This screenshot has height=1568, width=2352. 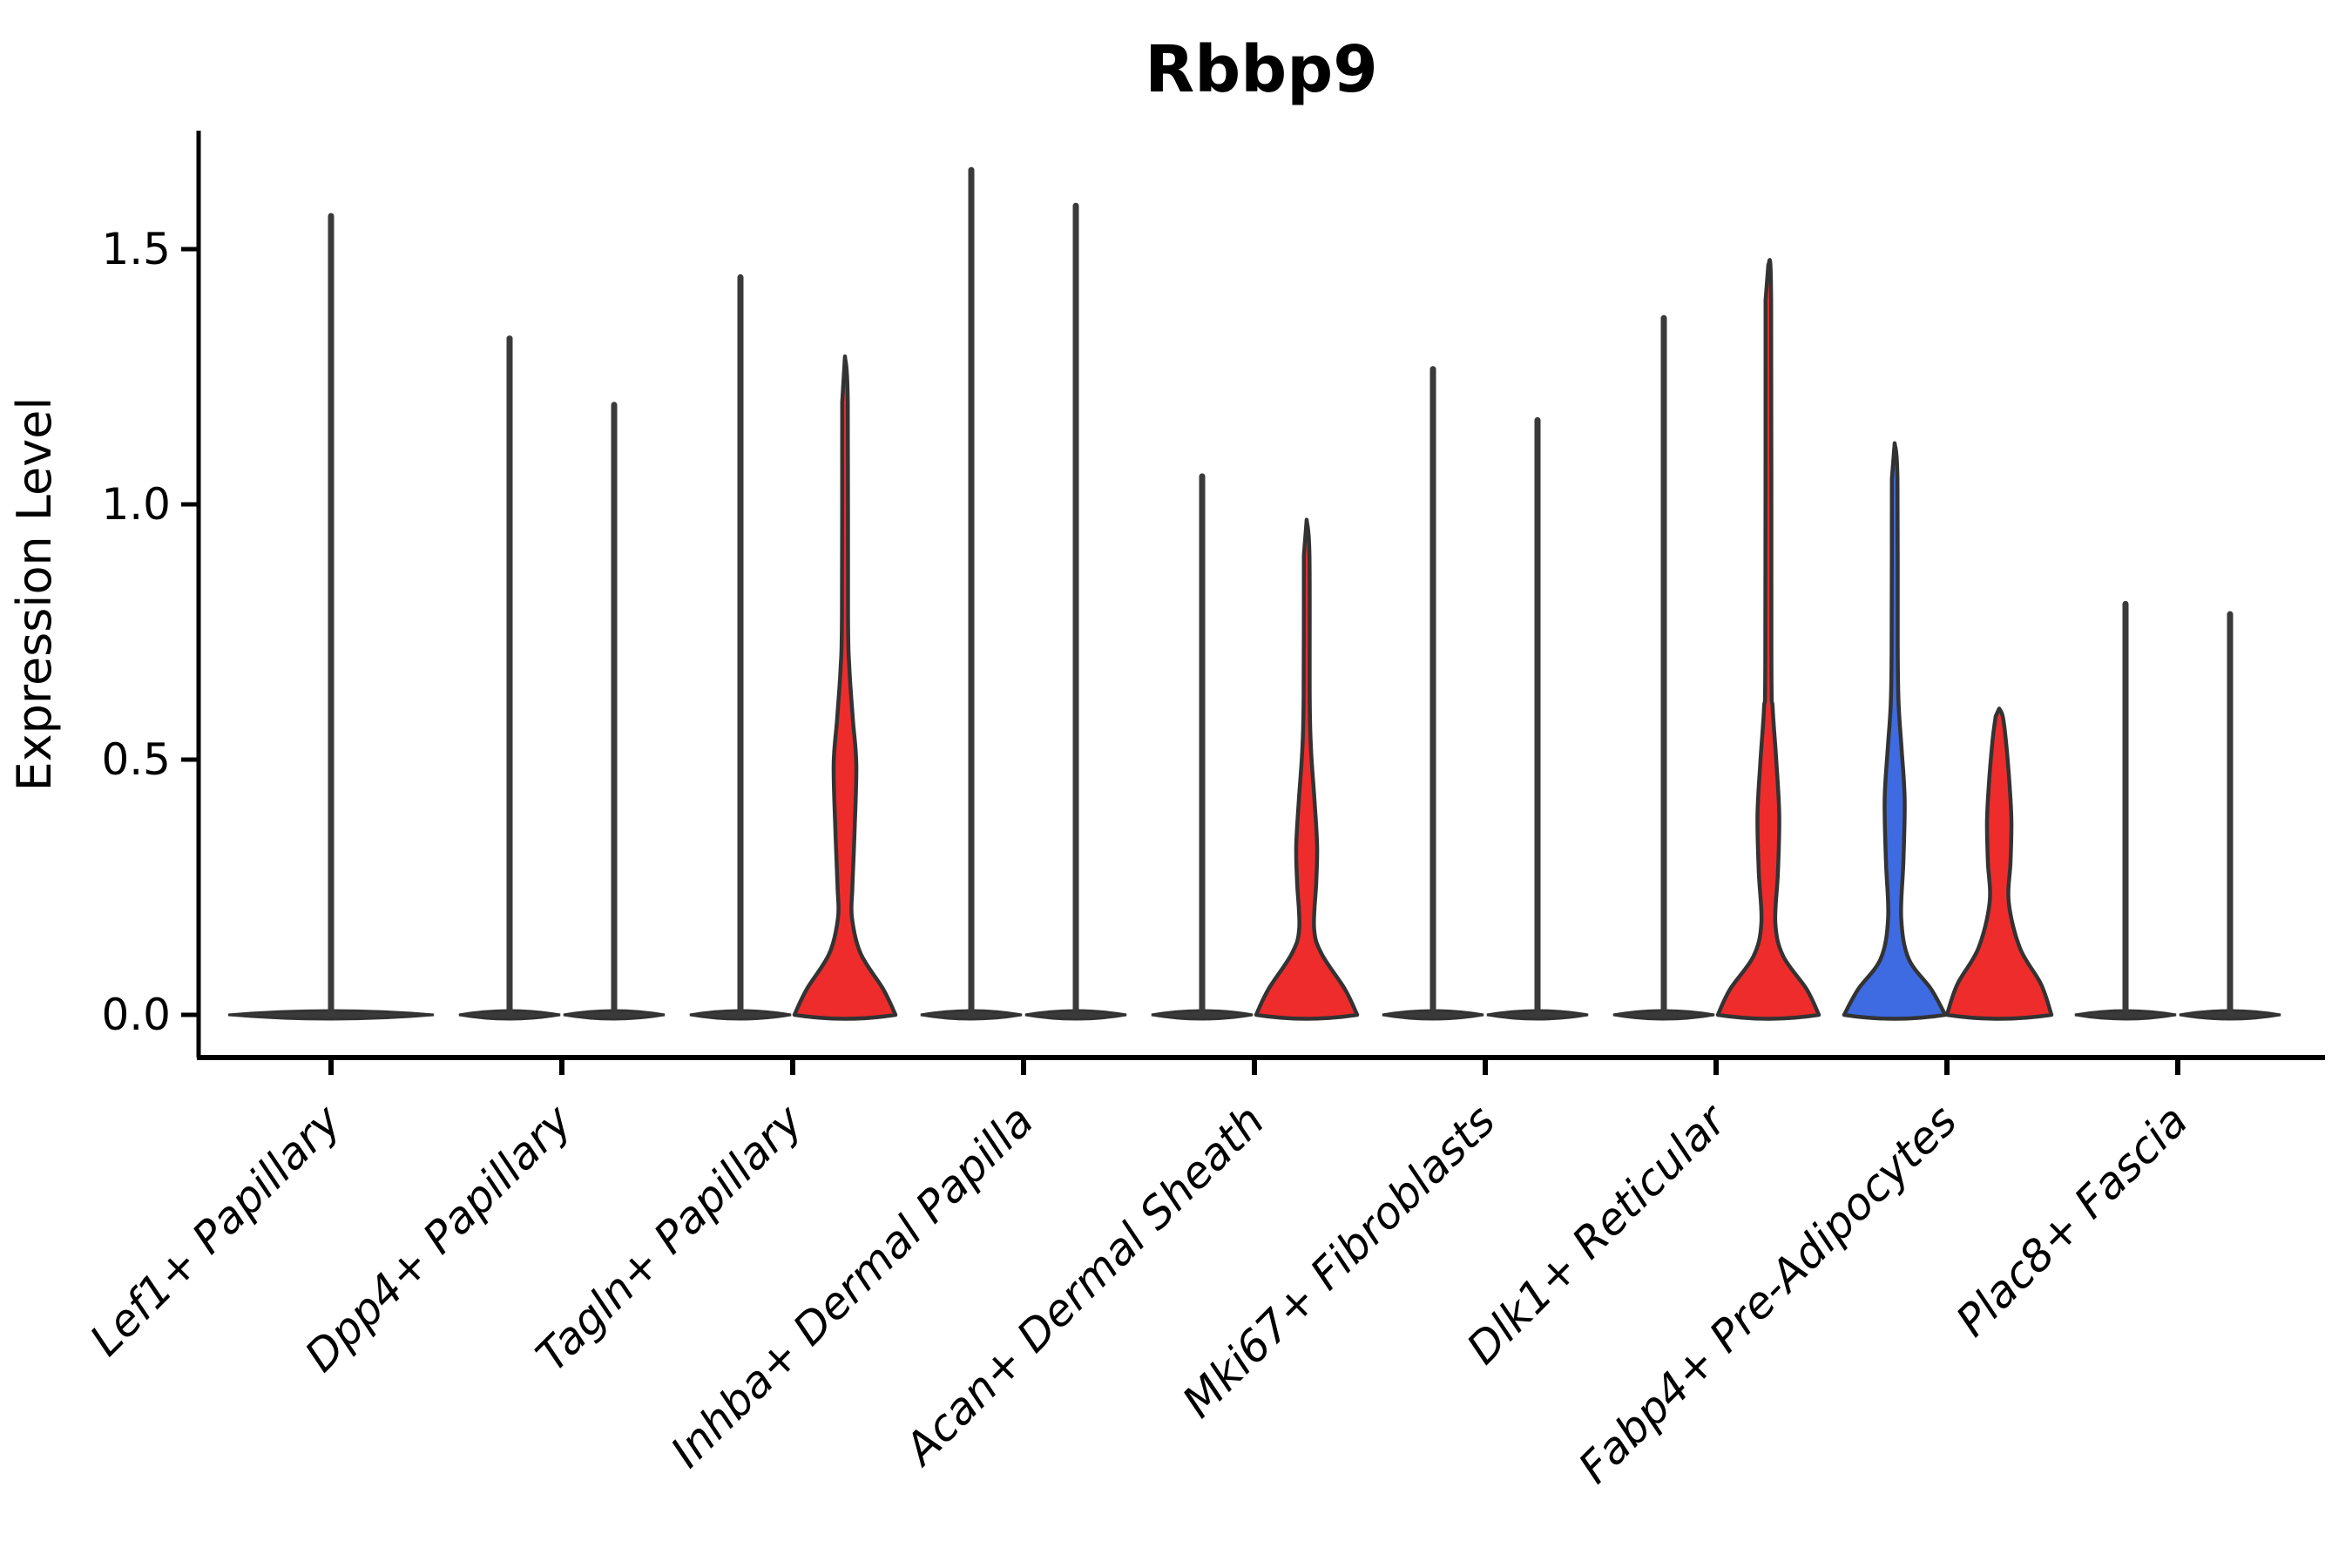 What do you see at coordinates (136, 1015) in the screenshot?
I see `y-tick-label: 0.0` at bounding box center [136, 1015].